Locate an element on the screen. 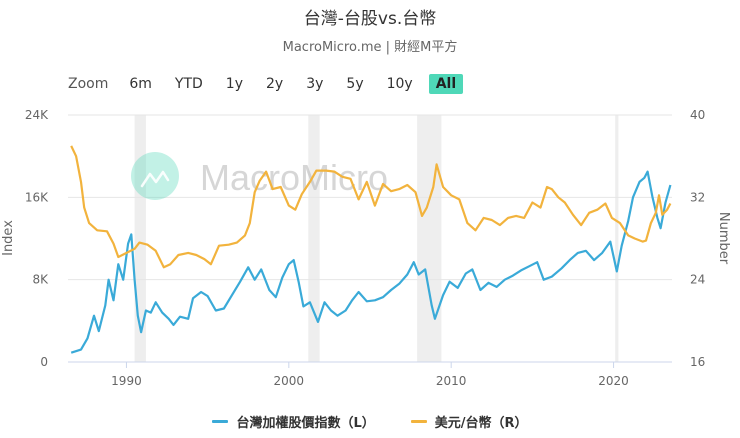  watermark-text: MacroMicro is located at coordinates (294, 177).